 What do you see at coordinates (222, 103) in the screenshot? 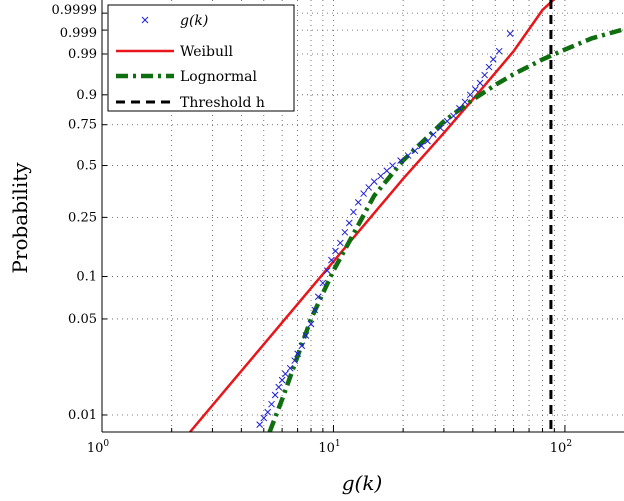
I see `legend-label: Threshold h` at bounding box center [222, 103].